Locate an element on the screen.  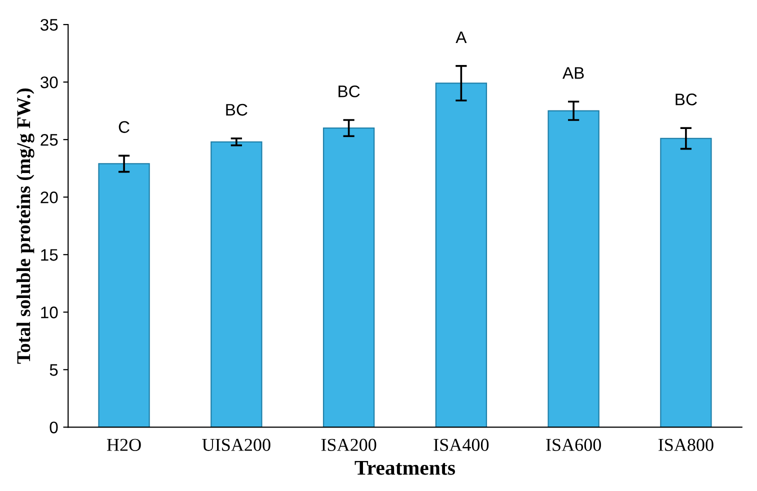
y-axis-title: Total soluble proteins (mg/g FW.) is located at coordinates (25, 226).